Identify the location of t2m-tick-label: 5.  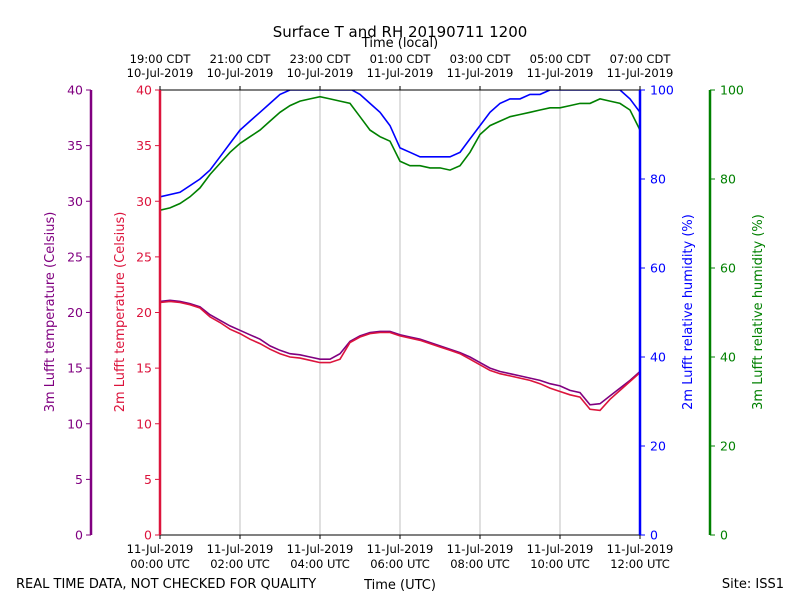
(148, 479).